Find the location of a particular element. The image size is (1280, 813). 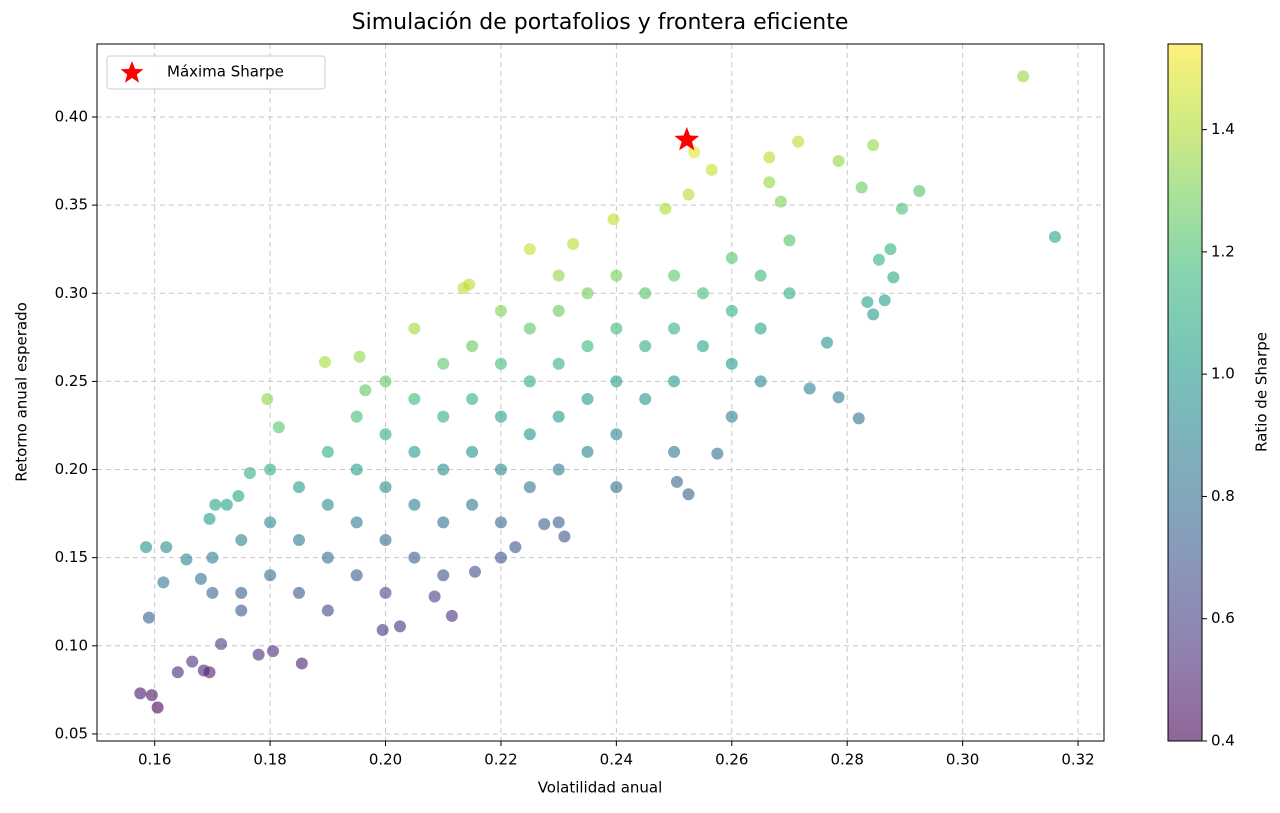

y-tick-label: 0.30 is located at coordinates (71, 293).